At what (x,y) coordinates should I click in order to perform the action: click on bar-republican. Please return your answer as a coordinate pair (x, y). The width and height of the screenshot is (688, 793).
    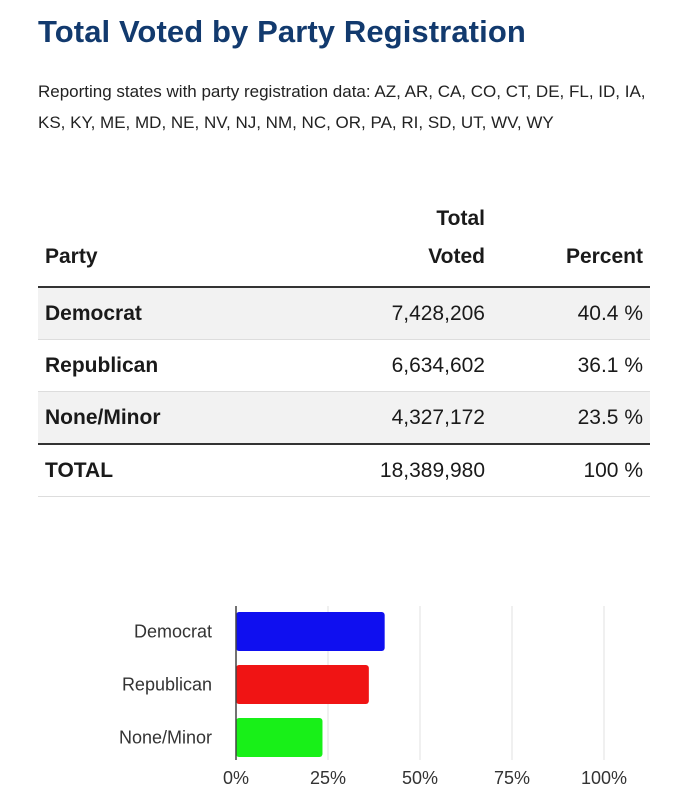
    Looking at the image, I should click on (302, 684).